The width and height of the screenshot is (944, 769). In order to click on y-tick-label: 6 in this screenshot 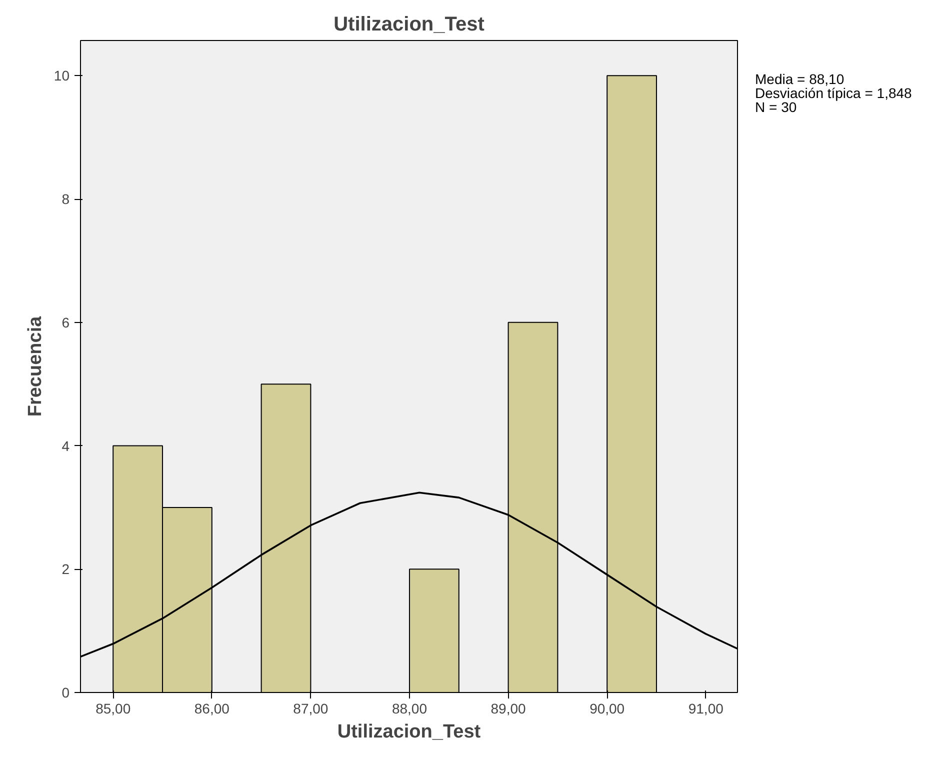, I will do `click(66, 322)`.